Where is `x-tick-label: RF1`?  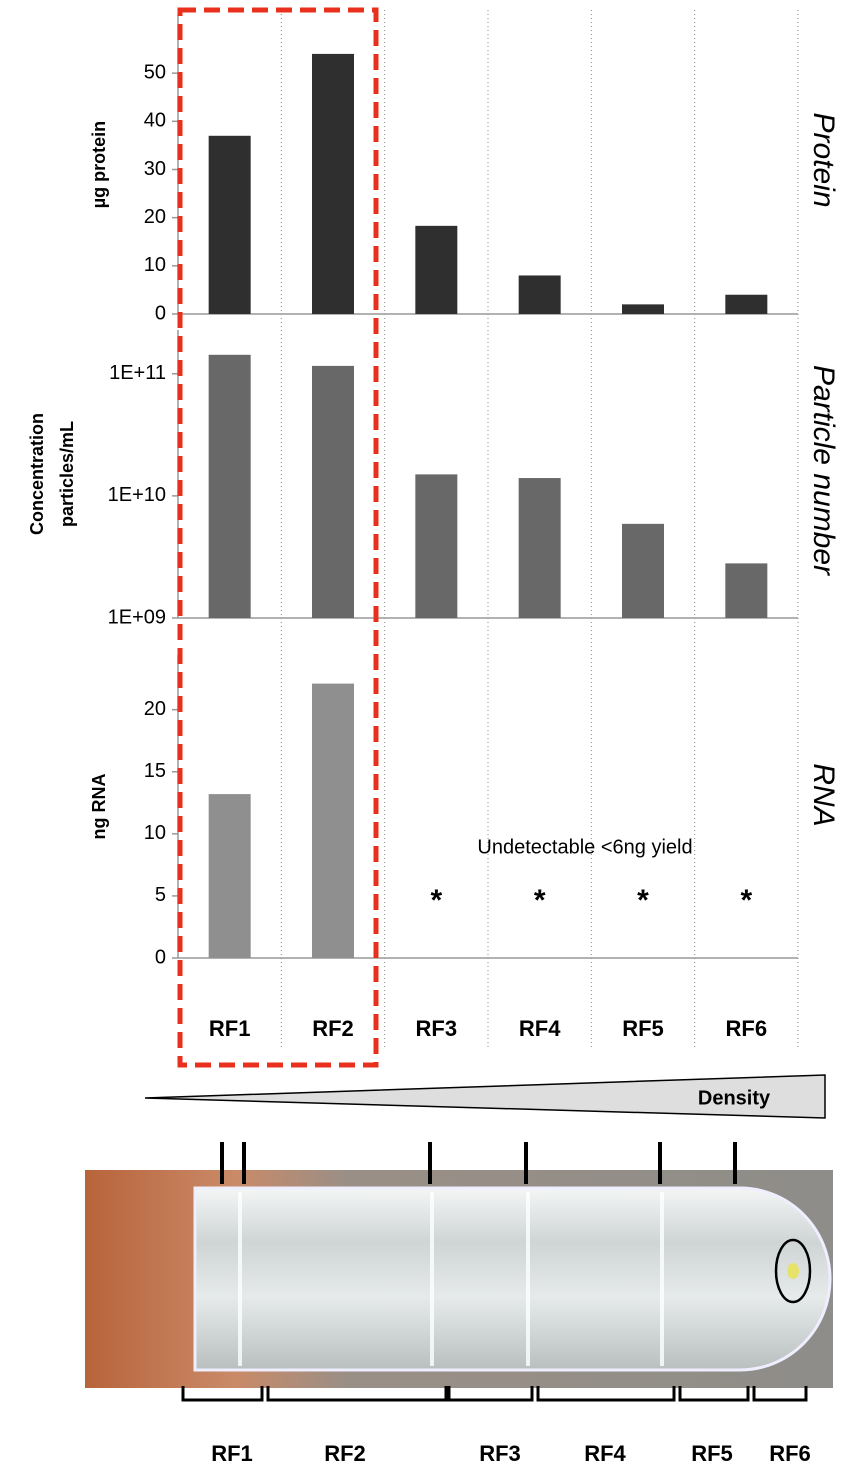 x-tick-label: RF1 is located at coordinates (230, 1028).